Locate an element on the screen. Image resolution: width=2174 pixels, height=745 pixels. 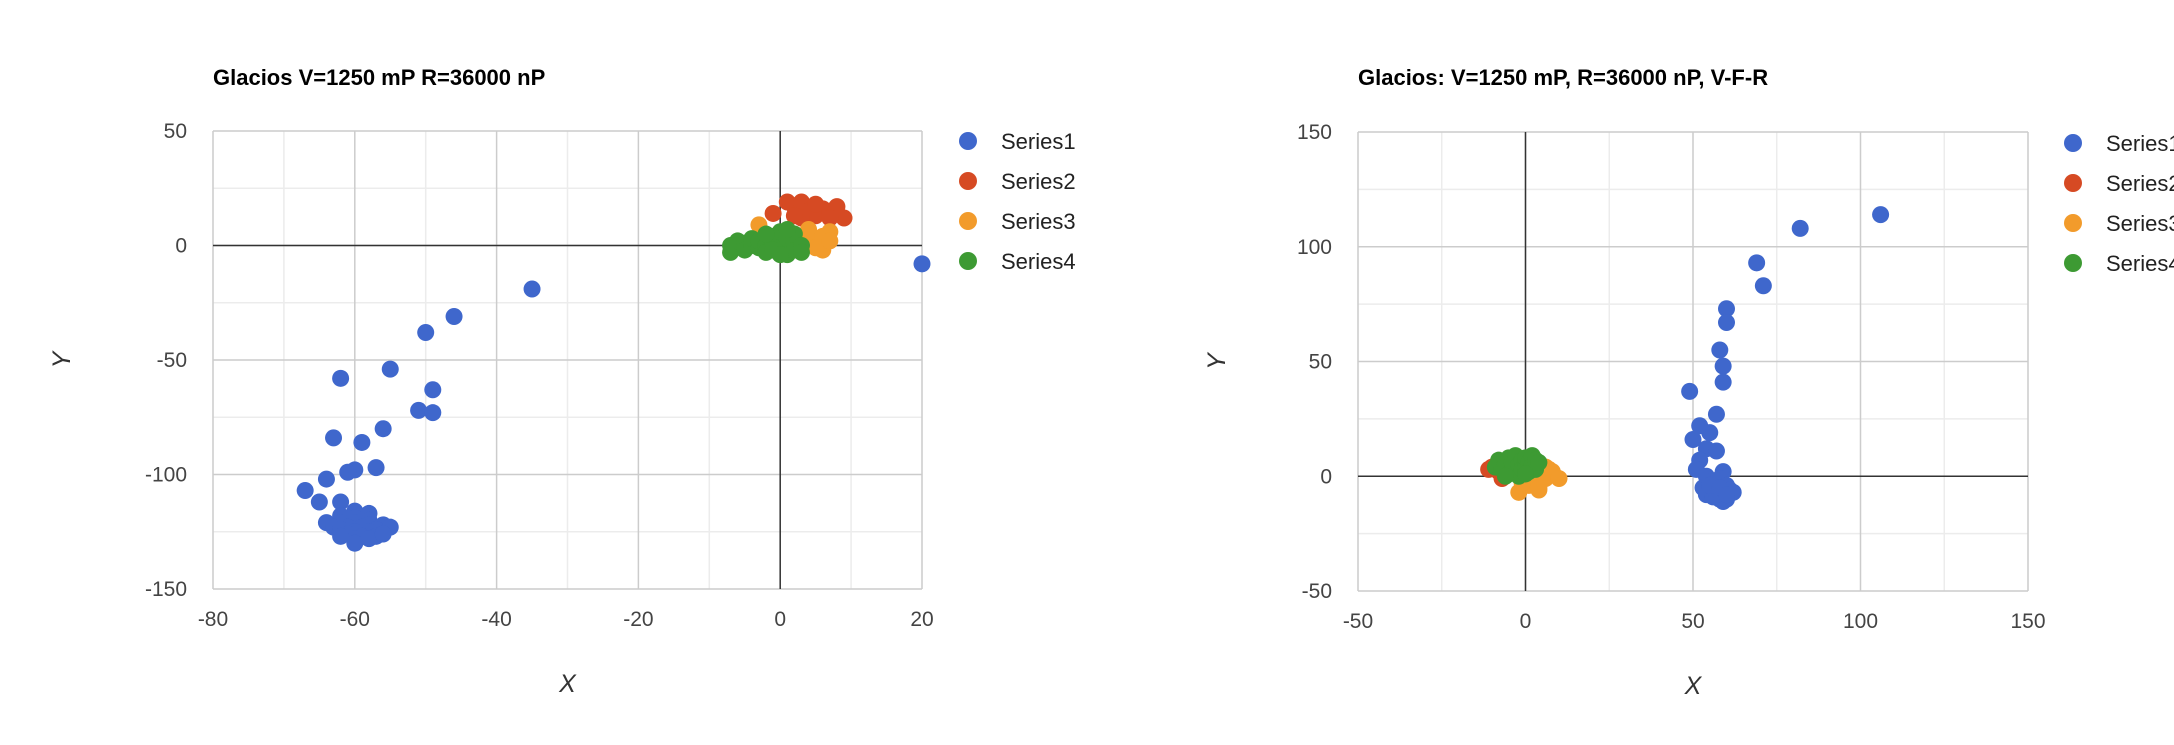
x-tick-label: -40 is located at coordinates (496, 619).